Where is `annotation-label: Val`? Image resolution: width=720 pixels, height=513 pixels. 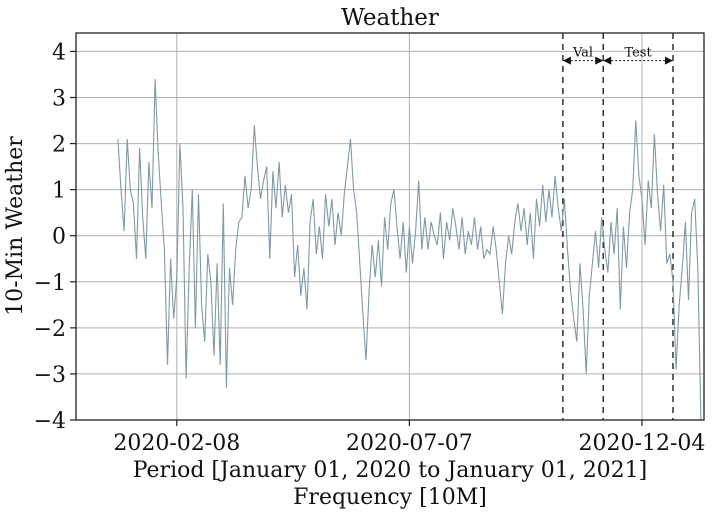
annotation-label: Val is located at coordinates (582, 53).